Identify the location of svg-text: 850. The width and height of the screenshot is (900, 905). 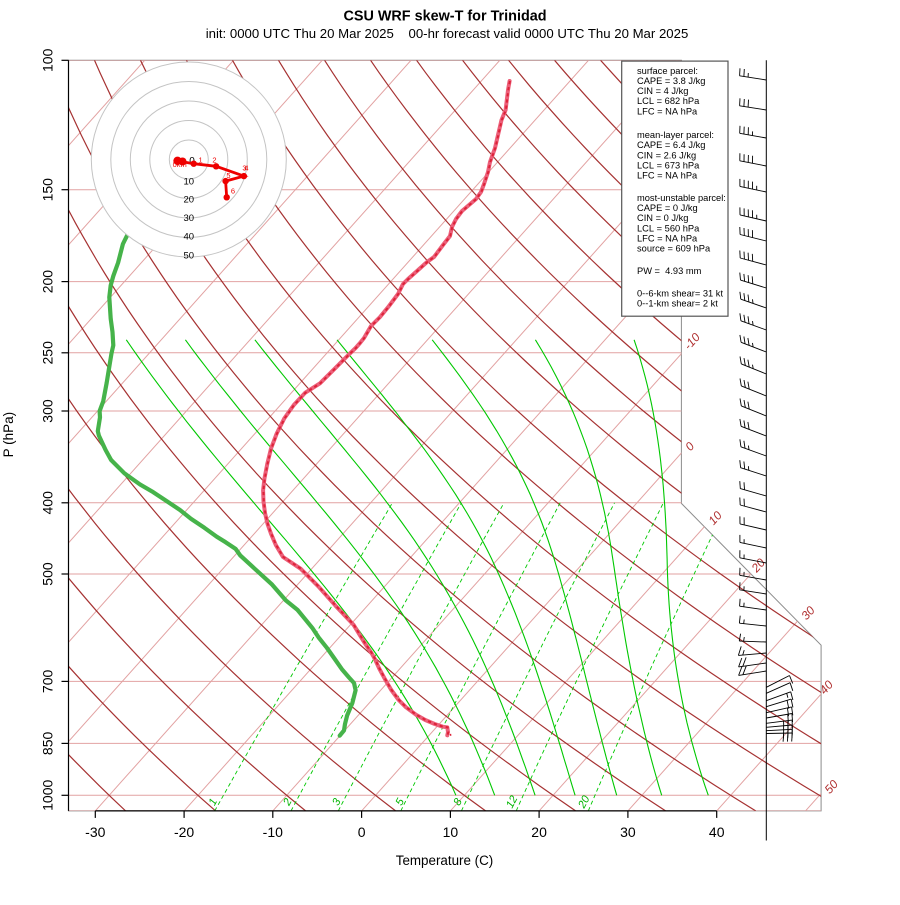
(48, 744).